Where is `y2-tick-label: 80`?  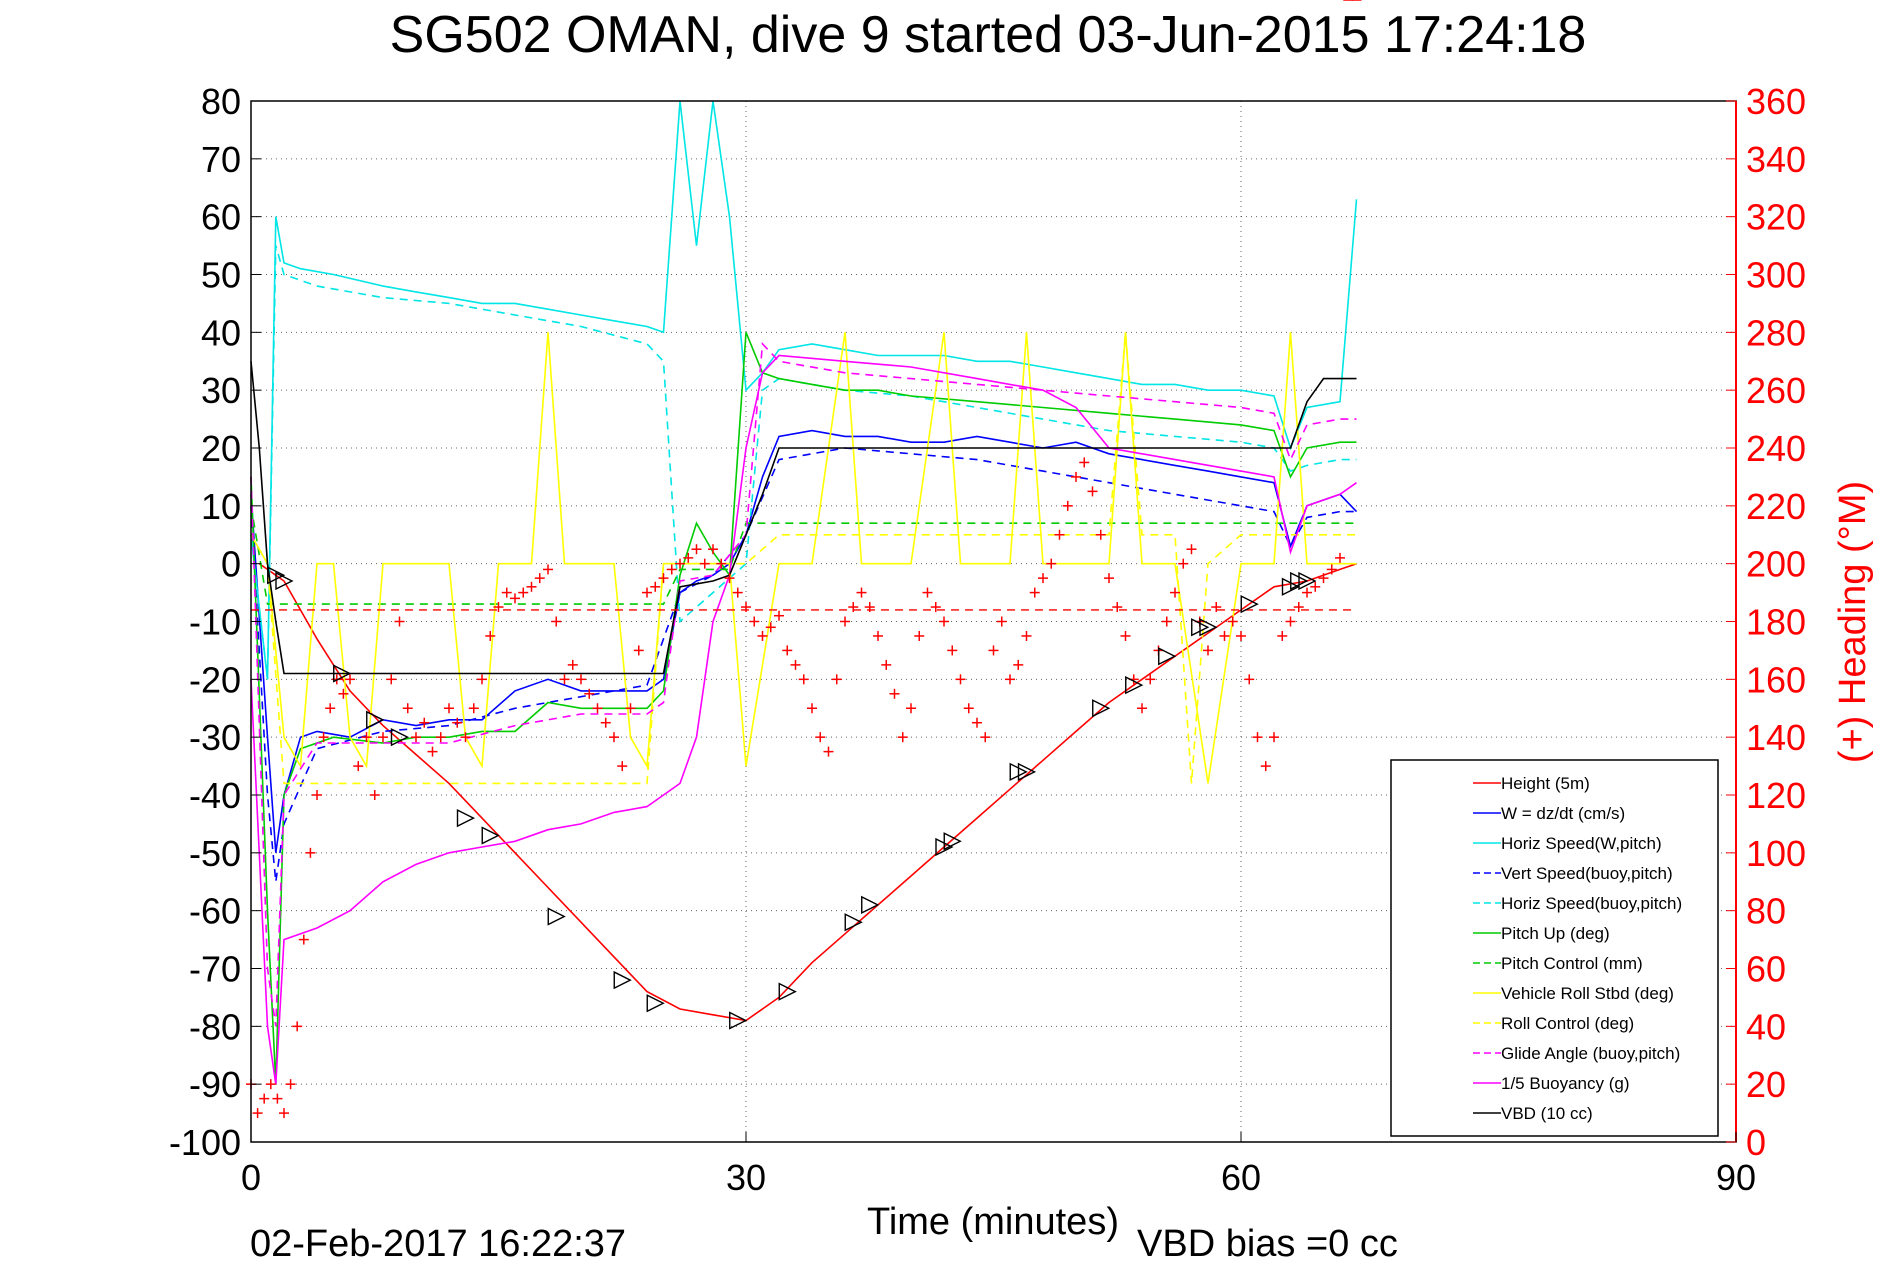 y2-tick-label: 80 is located at coordinates (1766, 911).